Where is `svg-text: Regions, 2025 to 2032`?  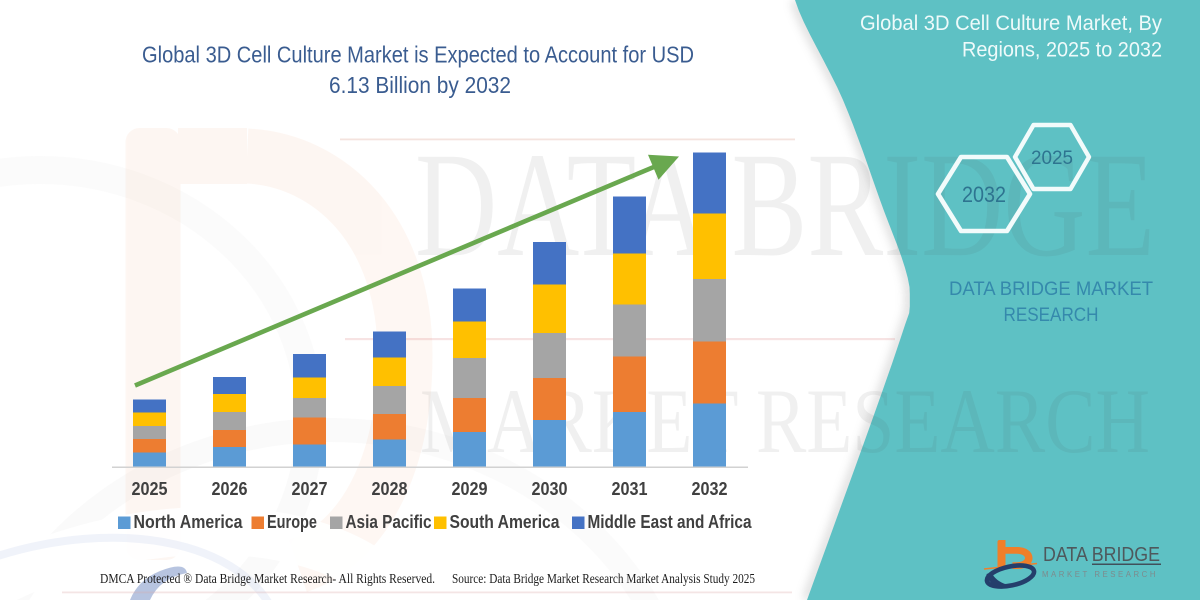
svg-text: Regions, 2025 to 2032 is located at coordinates (1062, 50).